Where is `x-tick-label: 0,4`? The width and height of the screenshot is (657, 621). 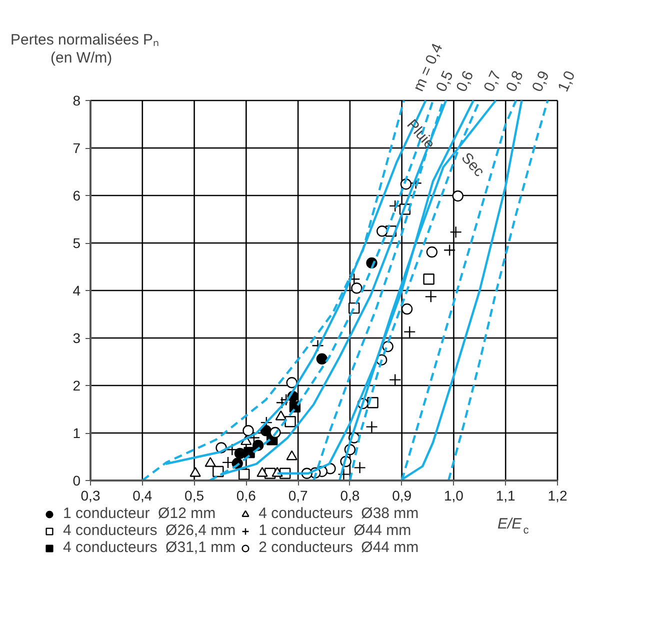 x-tick-label: 0,4 is located at coordinates (142, 496).